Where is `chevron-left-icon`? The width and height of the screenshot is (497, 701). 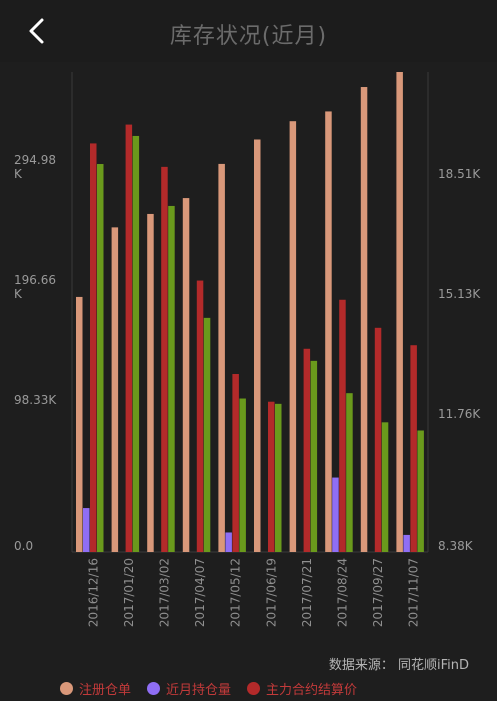 chevron-left-icon is located at coordinates (36, 31).